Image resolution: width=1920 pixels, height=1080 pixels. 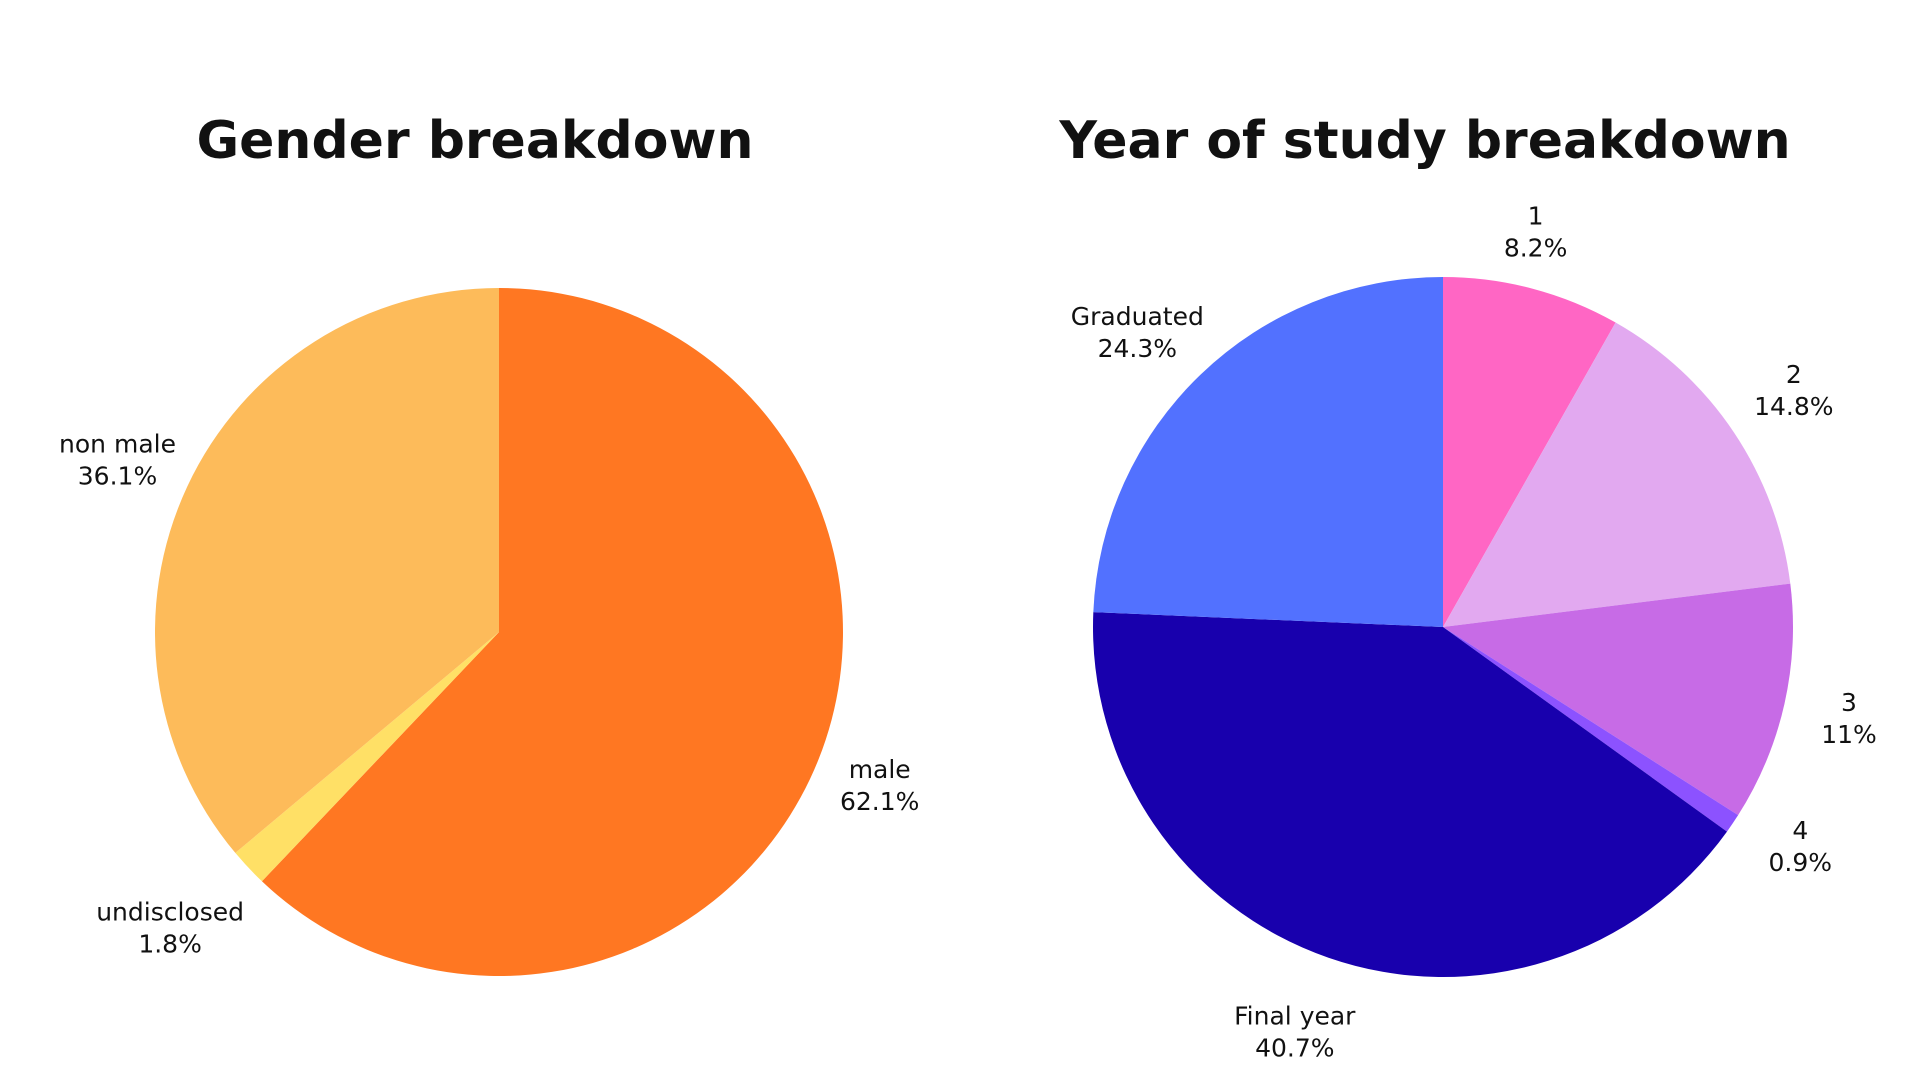 What do you see at coordinates (1849, 718) in the screenshot?
I see `slice-label-3: 311%` at bounding box center [1849, 718].